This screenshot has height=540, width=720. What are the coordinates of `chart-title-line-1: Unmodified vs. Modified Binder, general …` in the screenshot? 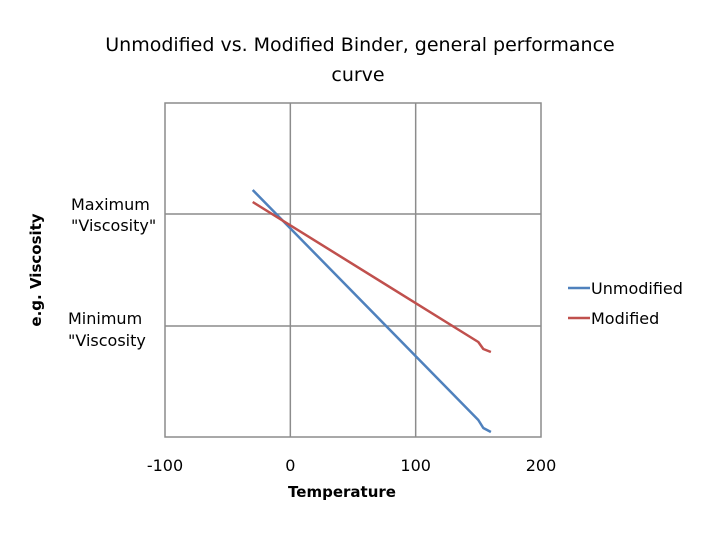 It's located at (359, 45).